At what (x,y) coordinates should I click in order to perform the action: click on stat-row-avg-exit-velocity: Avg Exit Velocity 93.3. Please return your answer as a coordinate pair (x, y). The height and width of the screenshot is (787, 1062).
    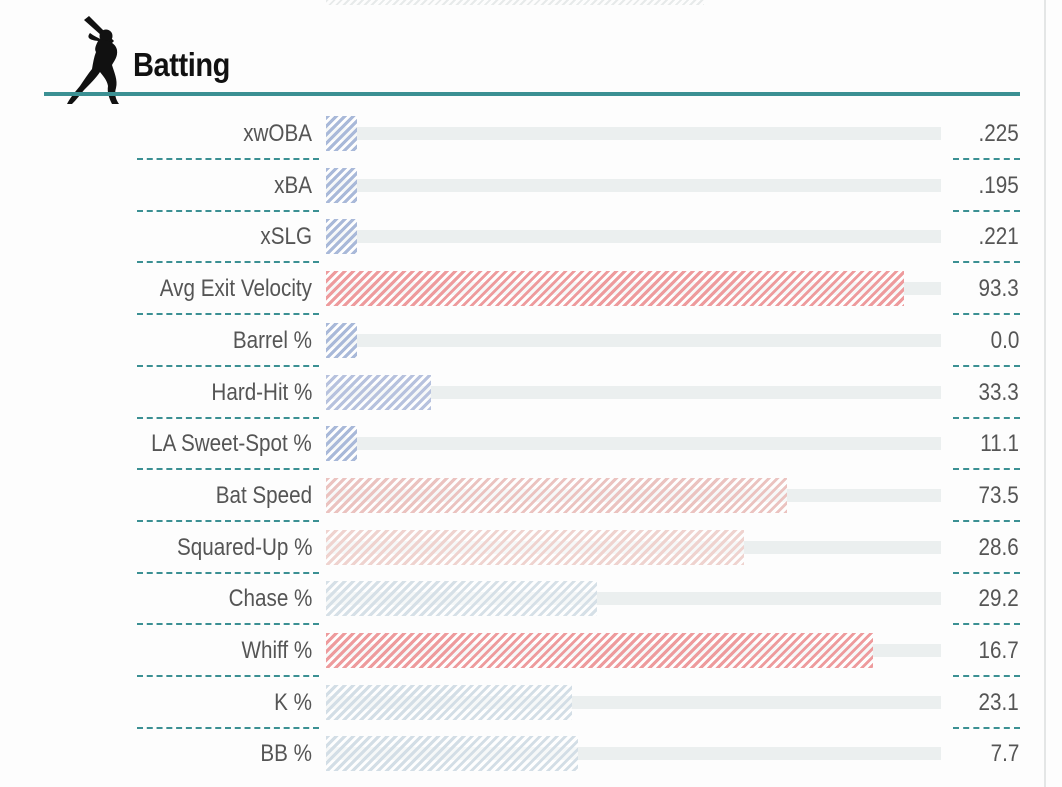
    Looking at the image, I should click on (531, 295).